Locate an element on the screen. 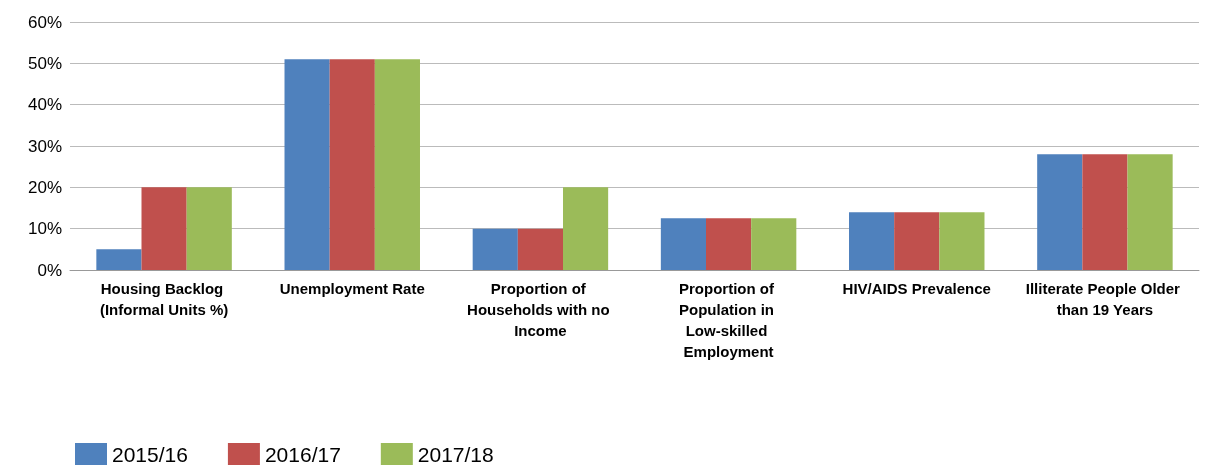 The width and height of the screenshot is (1209, 472). legend-label: 2017/18 is located at coordinates (455, 454).